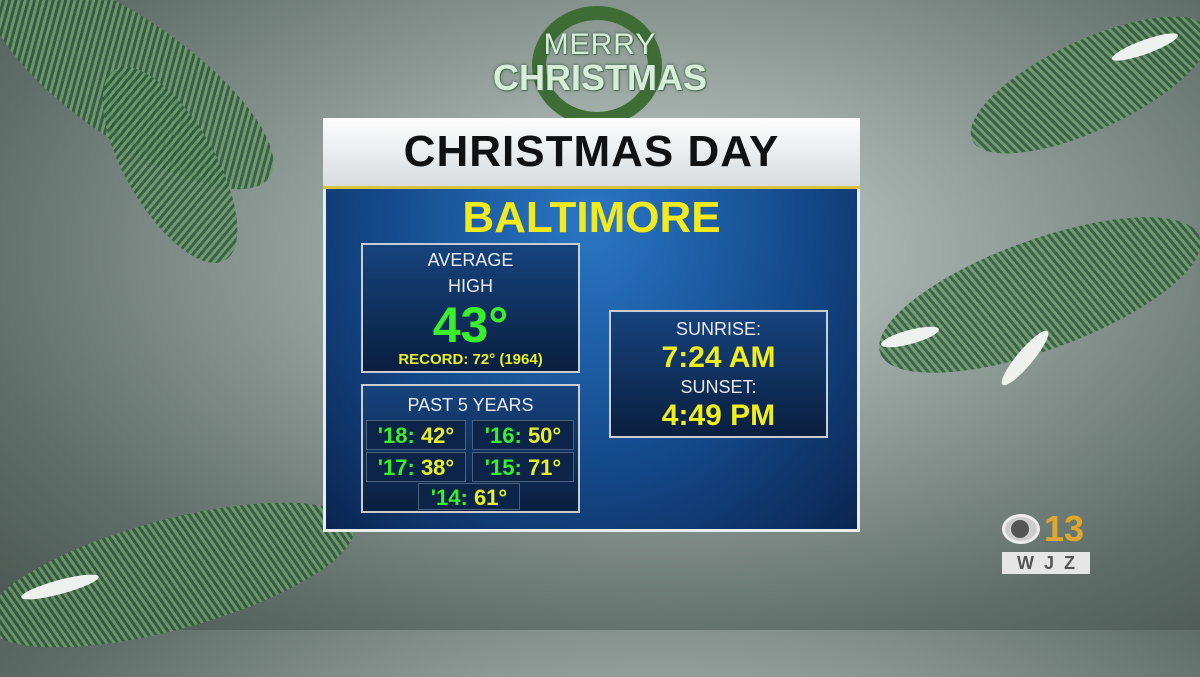  Describe the element at coordinates (449, 497) in the screenshot. I see `year: '14:` at that location.